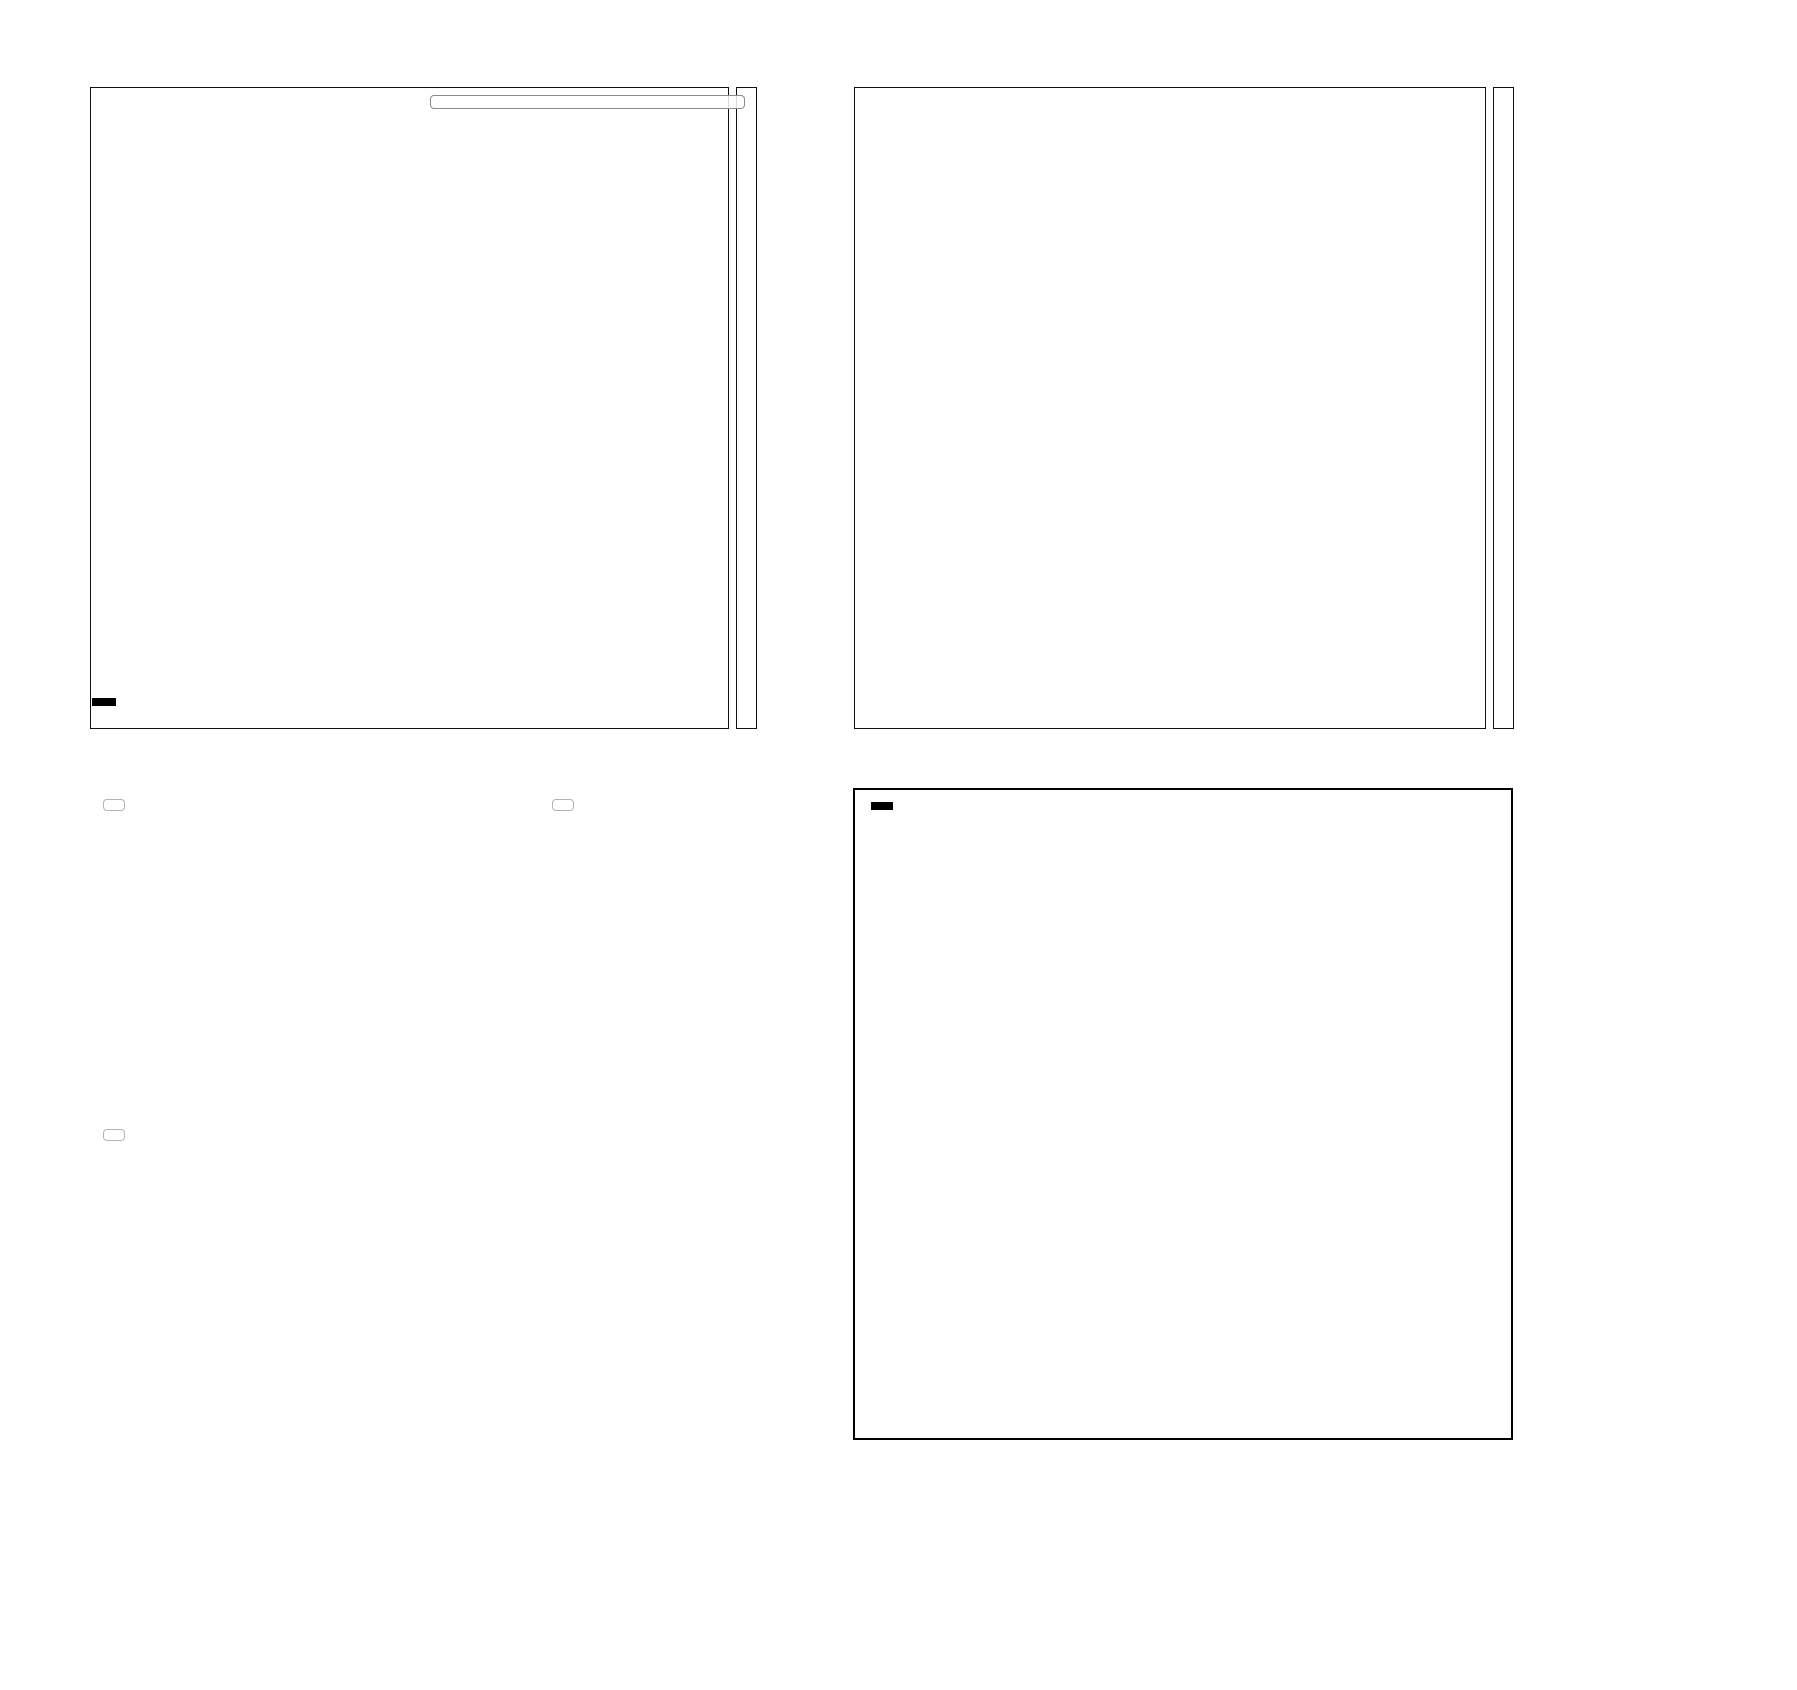 This screenshot has width=1797, height=1690. Describe the element at coordinates (882, 806) in the screenshot. I see `wmg-count-label` at that location.